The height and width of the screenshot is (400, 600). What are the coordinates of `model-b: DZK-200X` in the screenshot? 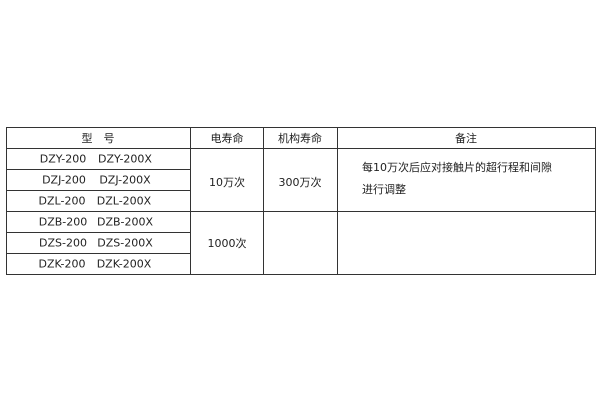 It's located at (124, 264).